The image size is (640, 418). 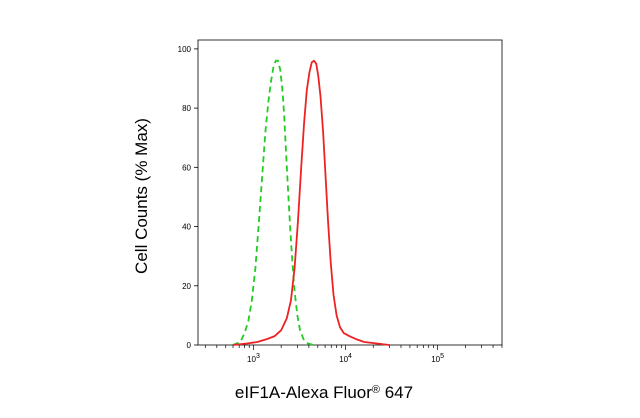 What do you see at coordinates (186, 167) in the screenshot?
I see `y-tick-label: 60` at bounding box center [186, 167].